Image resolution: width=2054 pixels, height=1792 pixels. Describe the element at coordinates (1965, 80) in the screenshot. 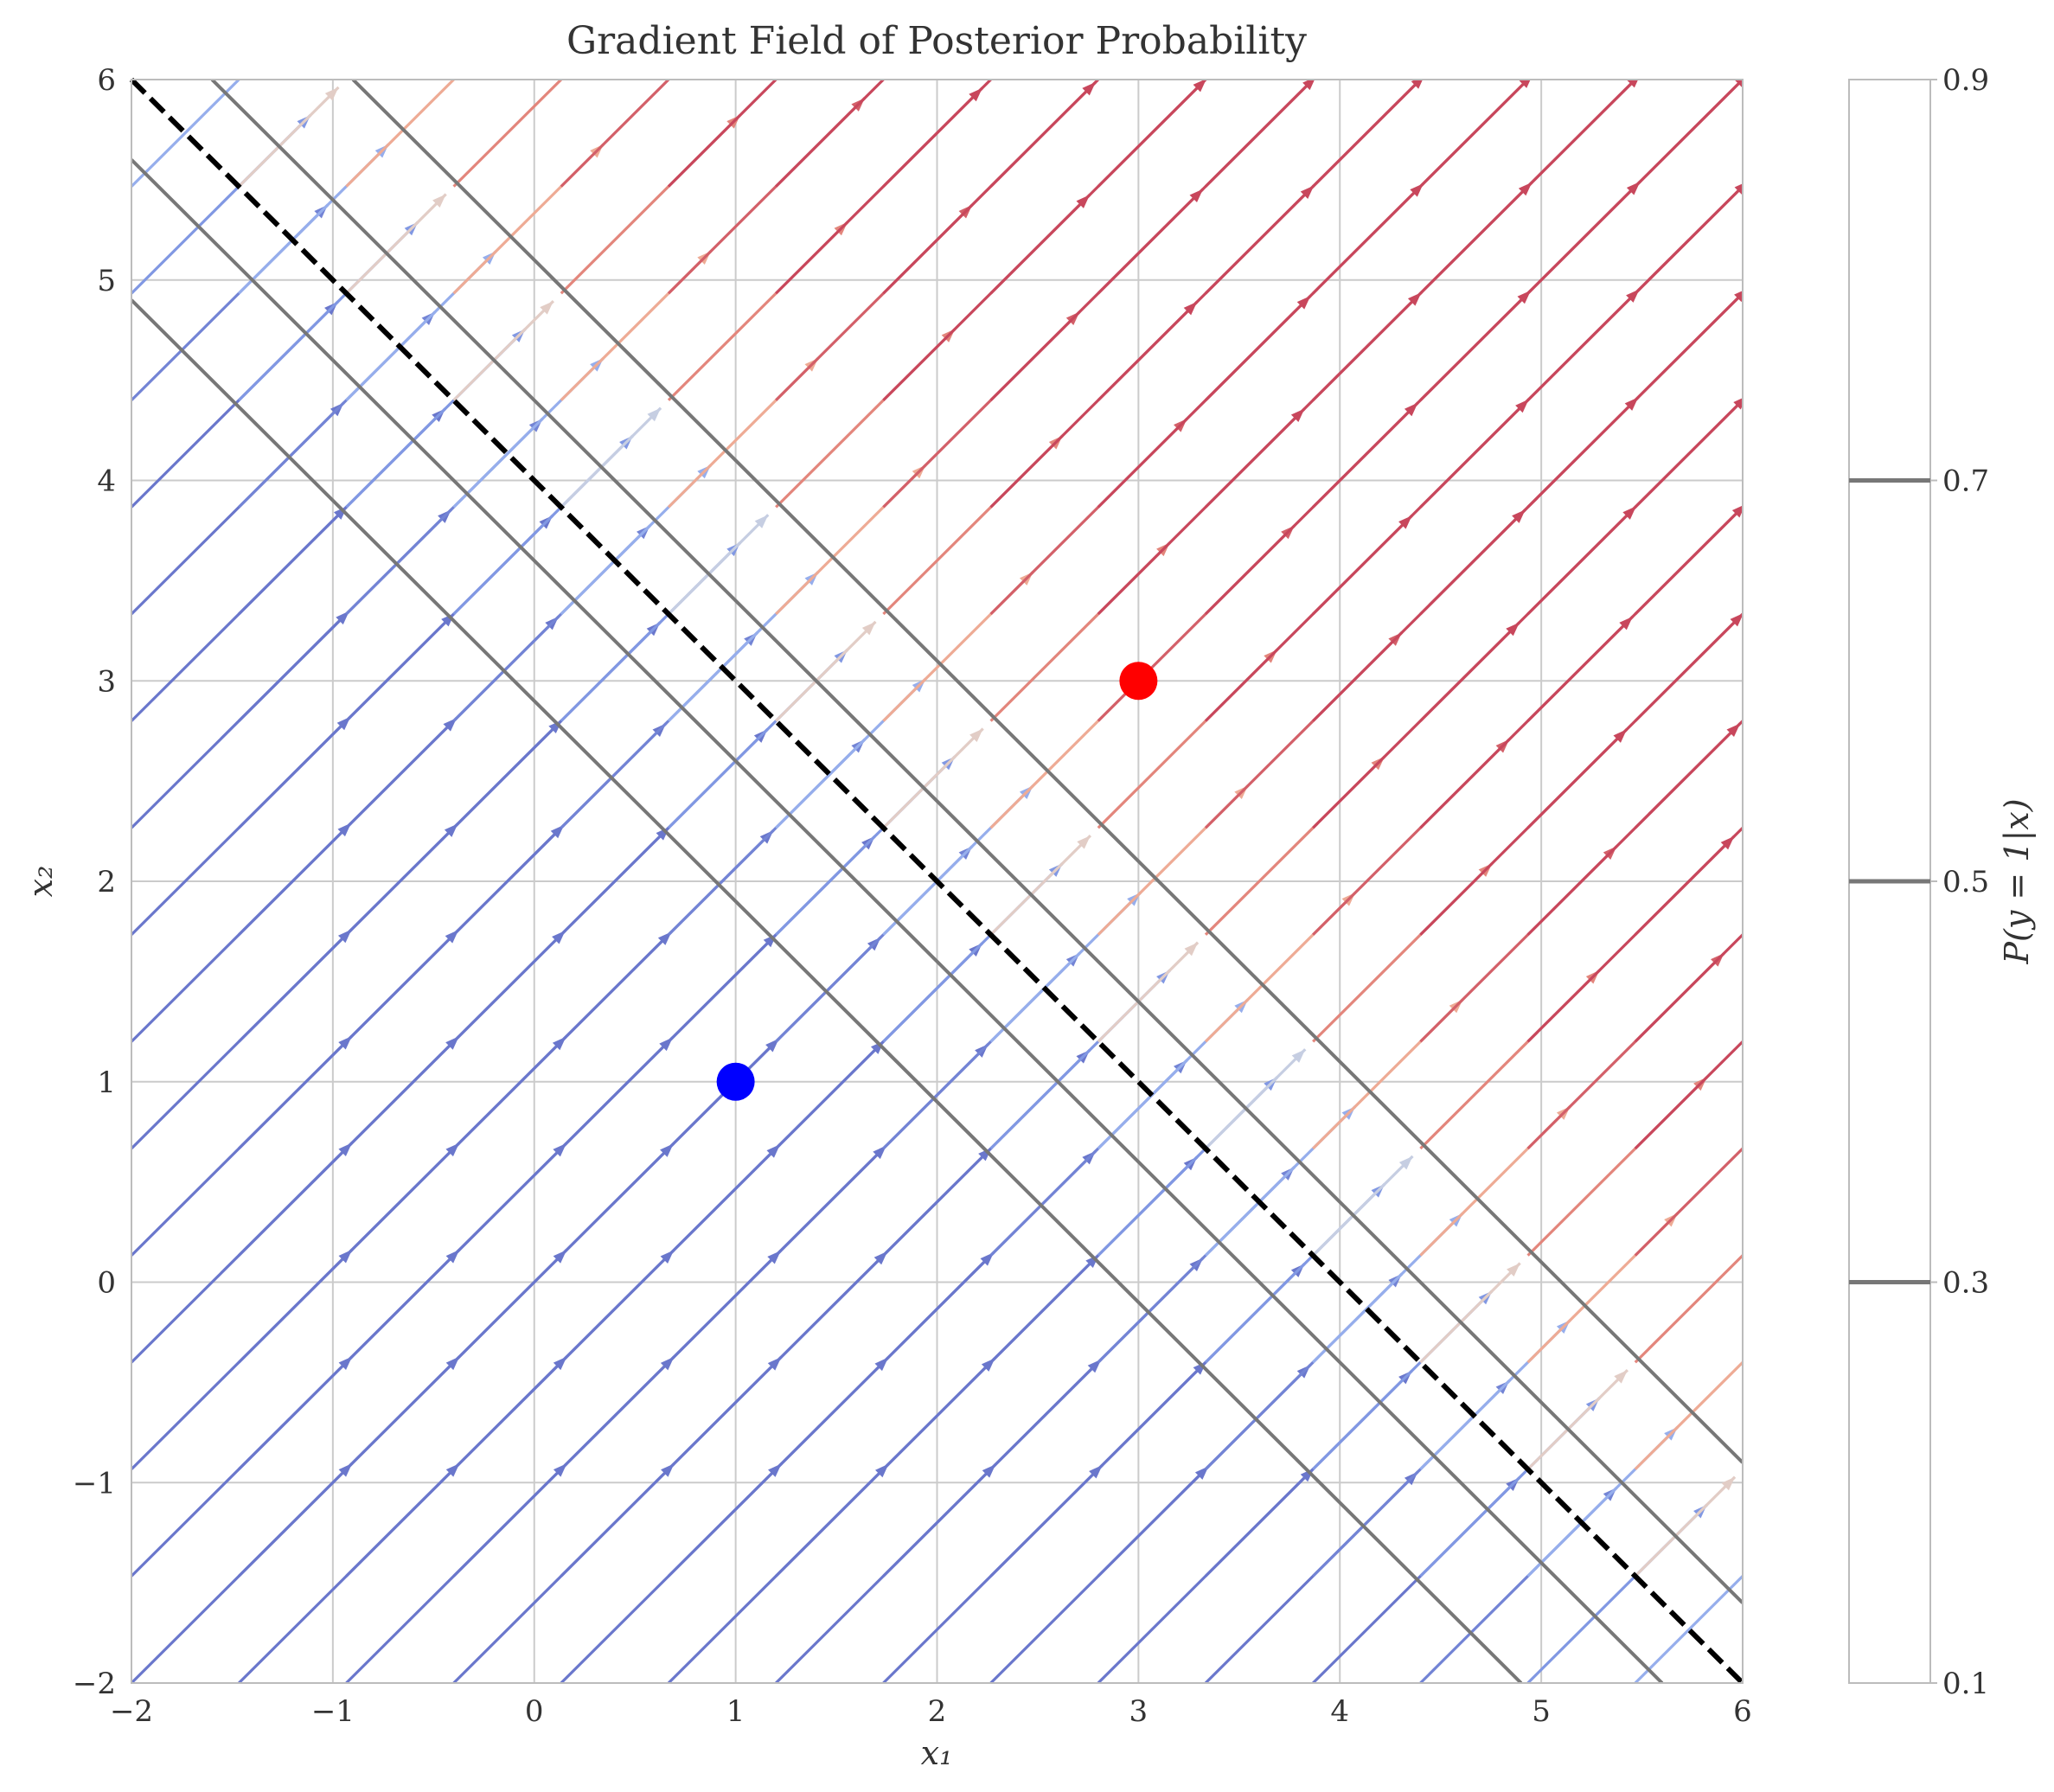

I see `colorbar-tick-label: 0.9` at that location.